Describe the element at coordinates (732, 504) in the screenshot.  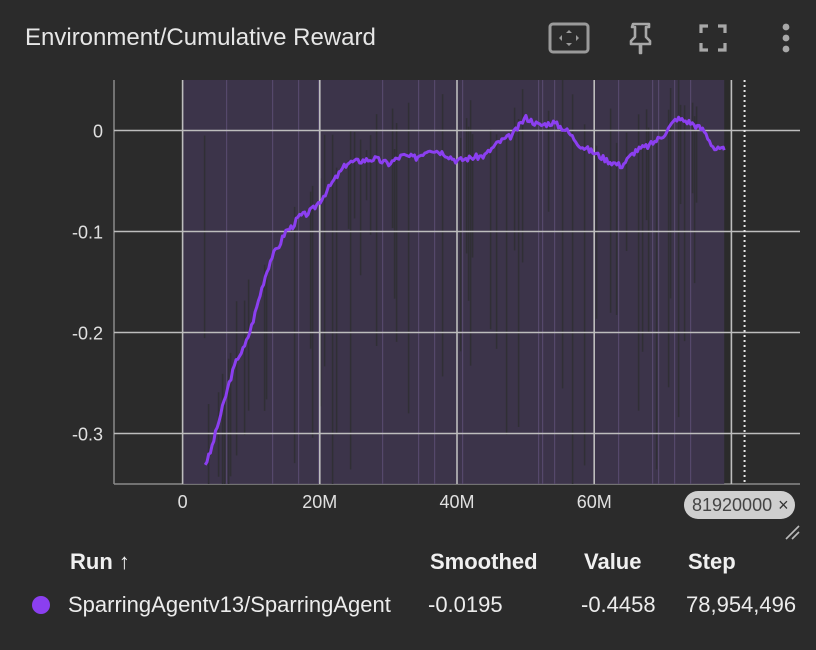
I see `step-cursor-value: 81920000` at that location.